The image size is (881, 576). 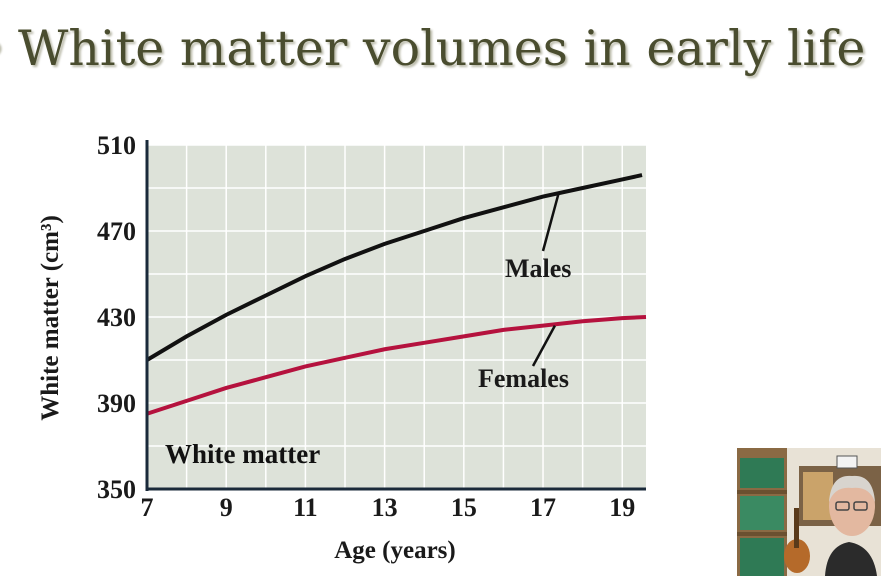 What do you see at coordinates (809, 512) in the screenshot?
I see `presenter-webcam` at bounding box center [809, 512].